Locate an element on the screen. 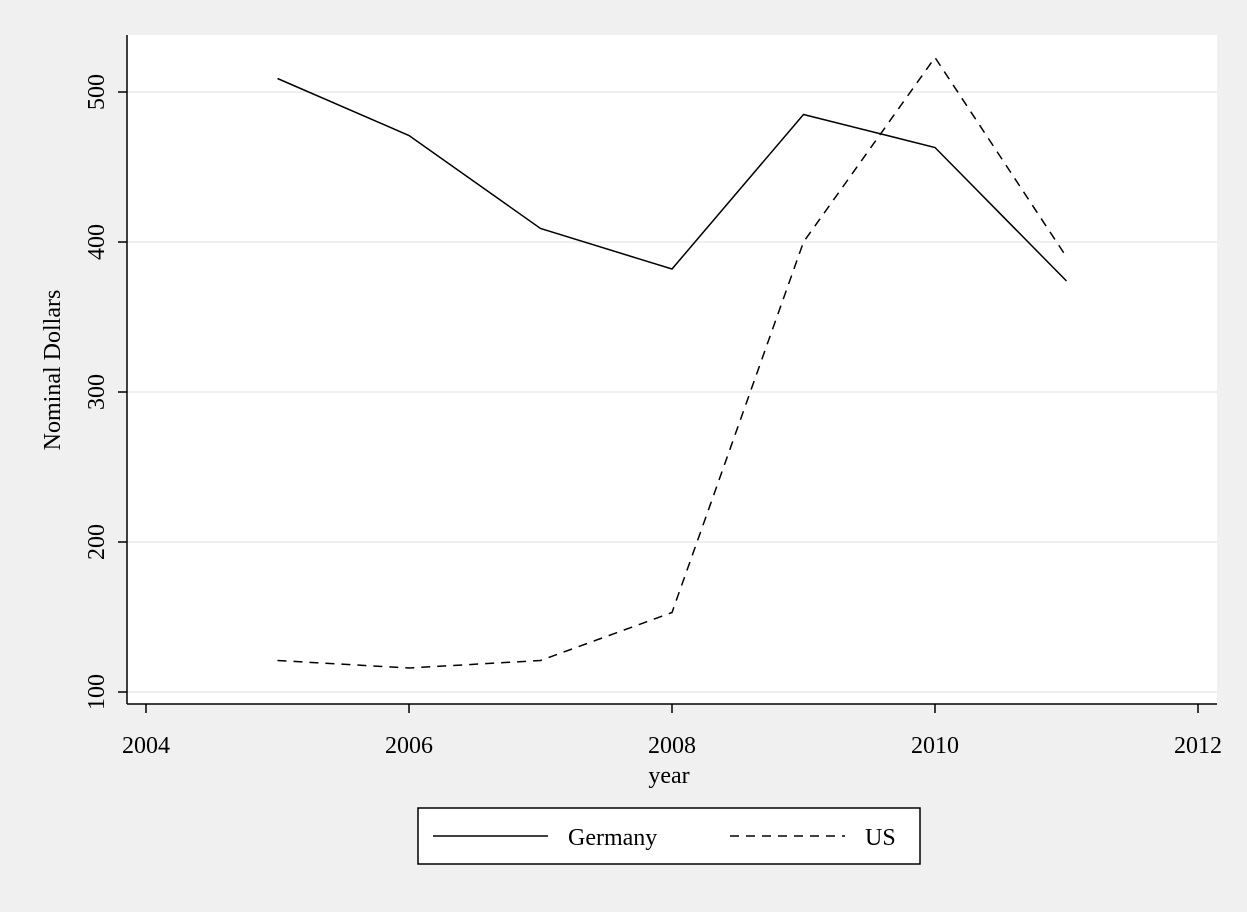 The width and height of the screenshot is (1247, 912). legend: Germany US is located at coordinates (669, 836).